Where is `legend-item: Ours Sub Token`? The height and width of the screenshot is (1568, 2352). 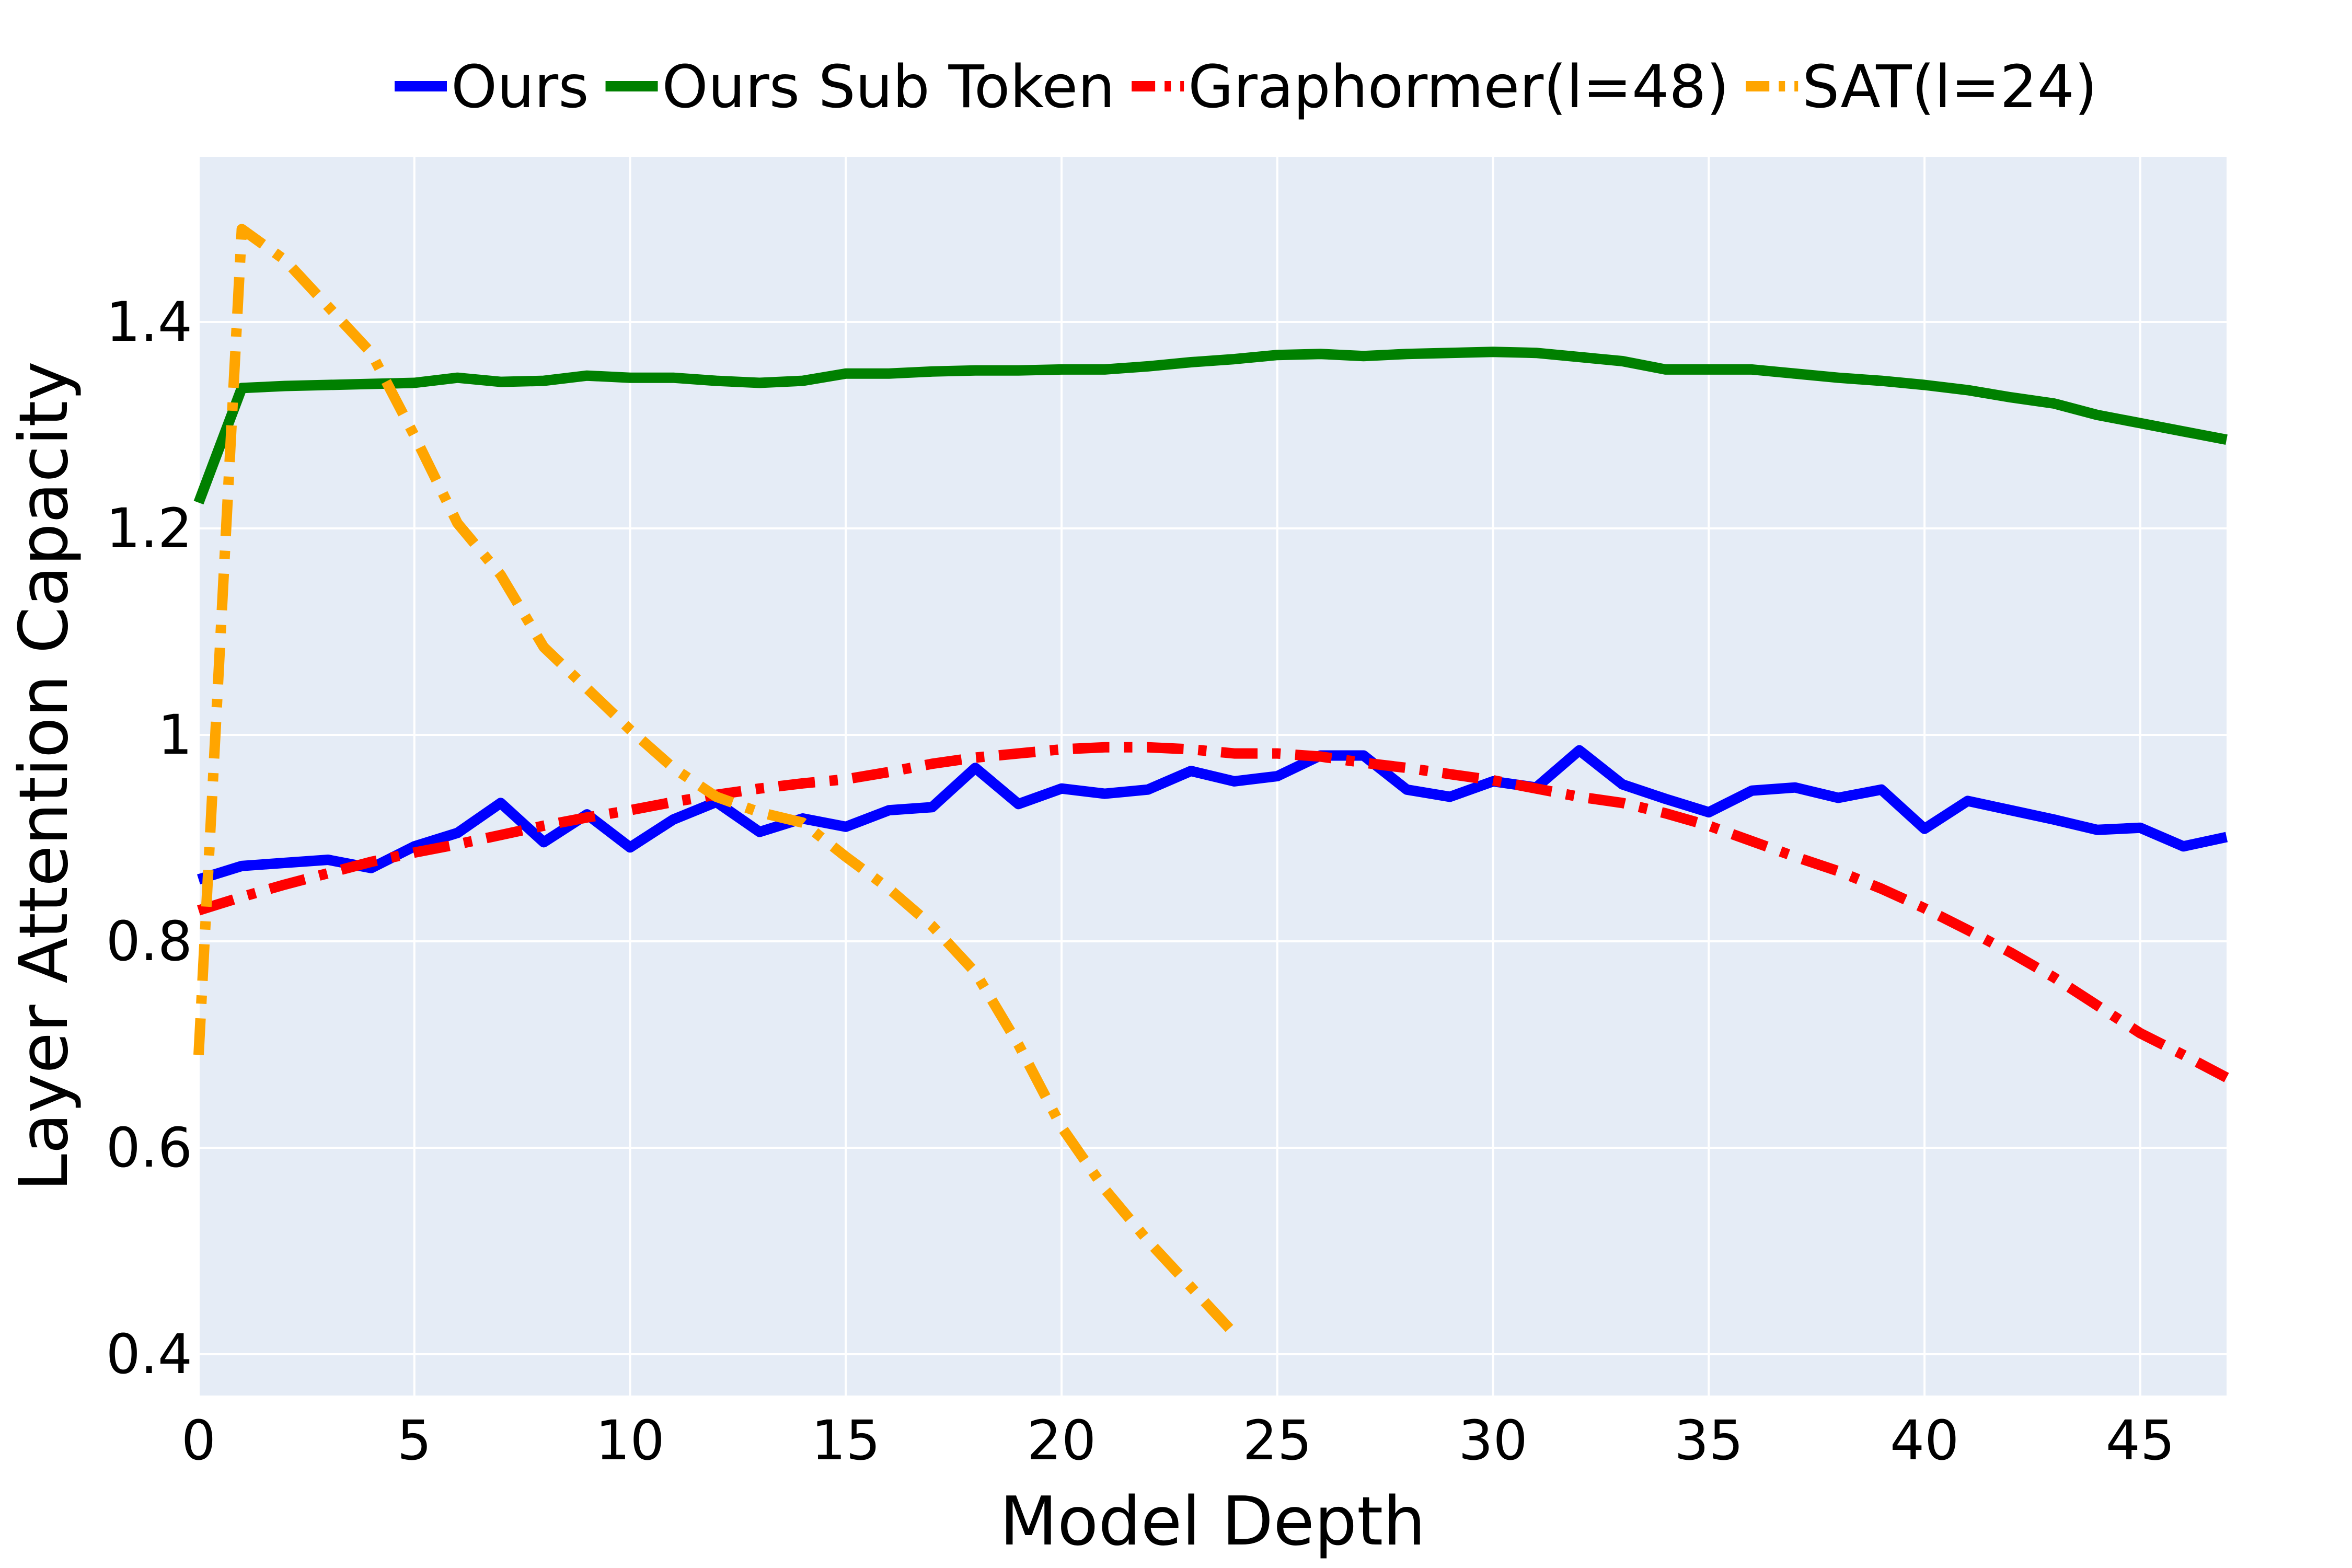
legend-item: Ours Sub Token is located at coordinates (860, 87).